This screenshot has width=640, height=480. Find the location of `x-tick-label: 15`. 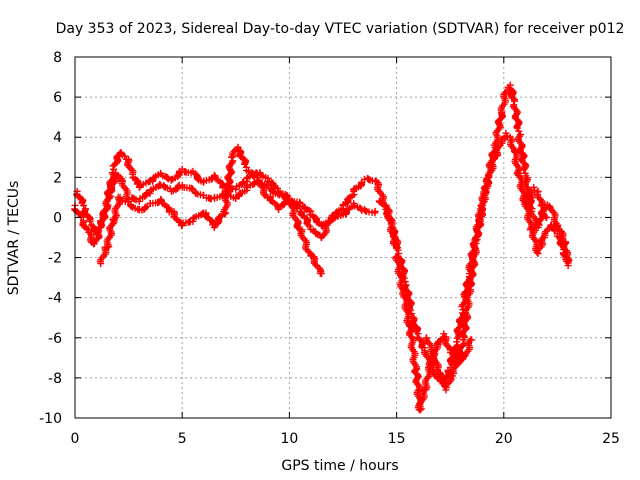

x-tick-label: 15 is located at coordinates (397, 439).